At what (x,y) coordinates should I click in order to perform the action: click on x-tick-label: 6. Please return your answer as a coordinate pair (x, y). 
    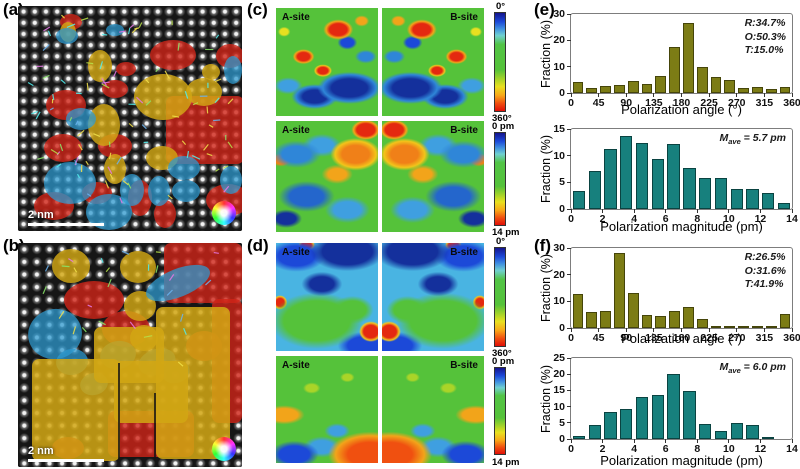
    Looking at the image, I should click on (665, 449).